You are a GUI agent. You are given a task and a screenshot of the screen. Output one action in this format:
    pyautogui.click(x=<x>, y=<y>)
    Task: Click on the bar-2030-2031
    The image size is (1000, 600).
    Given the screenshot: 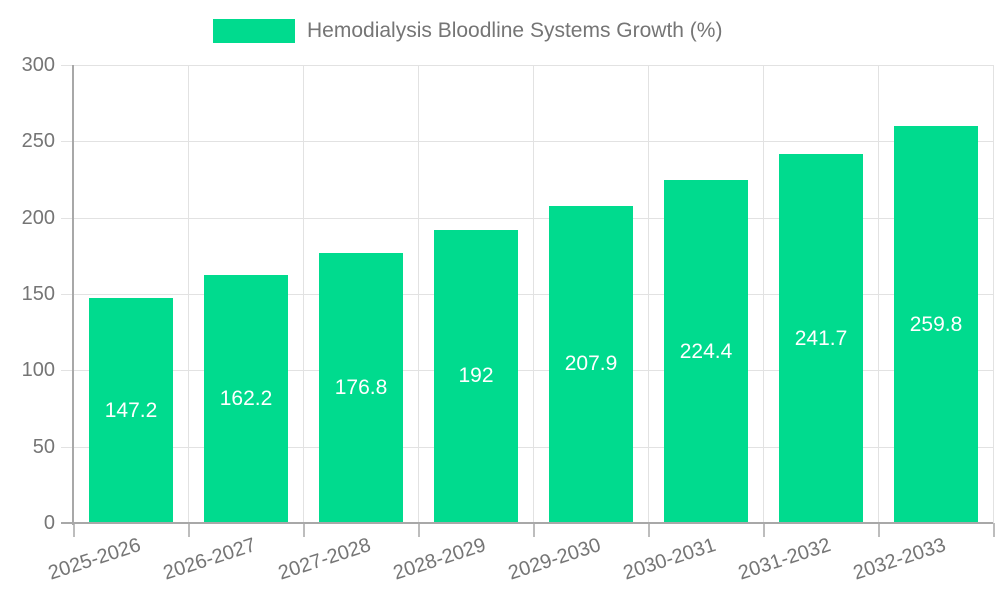 What is the action you would take?
    pyautogui.click(x=706, y=351)
    